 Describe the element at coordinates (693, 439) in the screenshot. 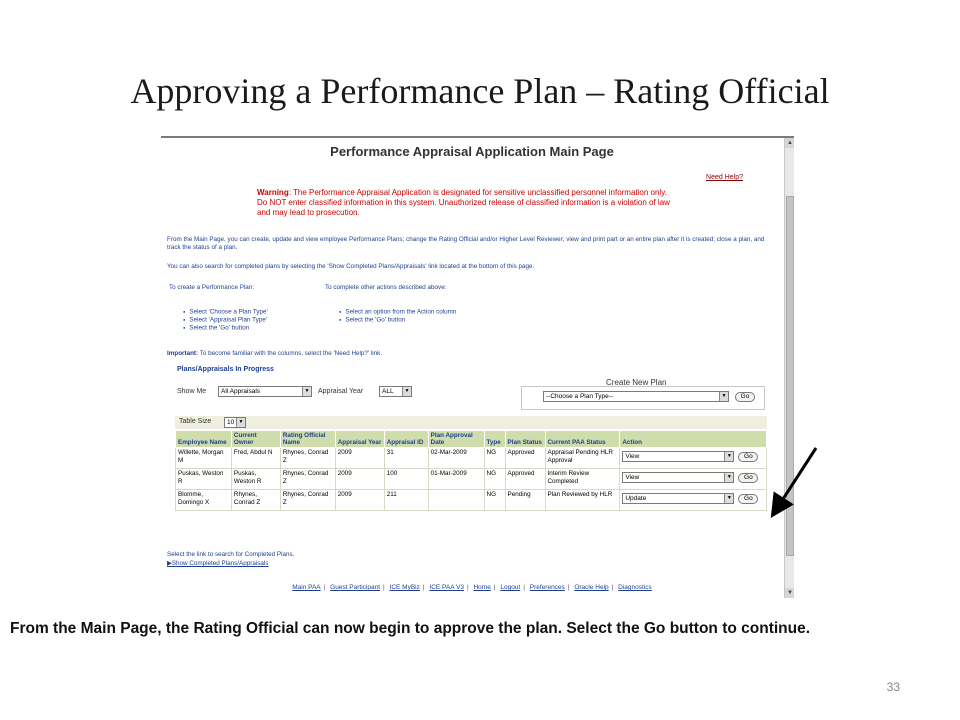

I see `column-header: Action` at that location.